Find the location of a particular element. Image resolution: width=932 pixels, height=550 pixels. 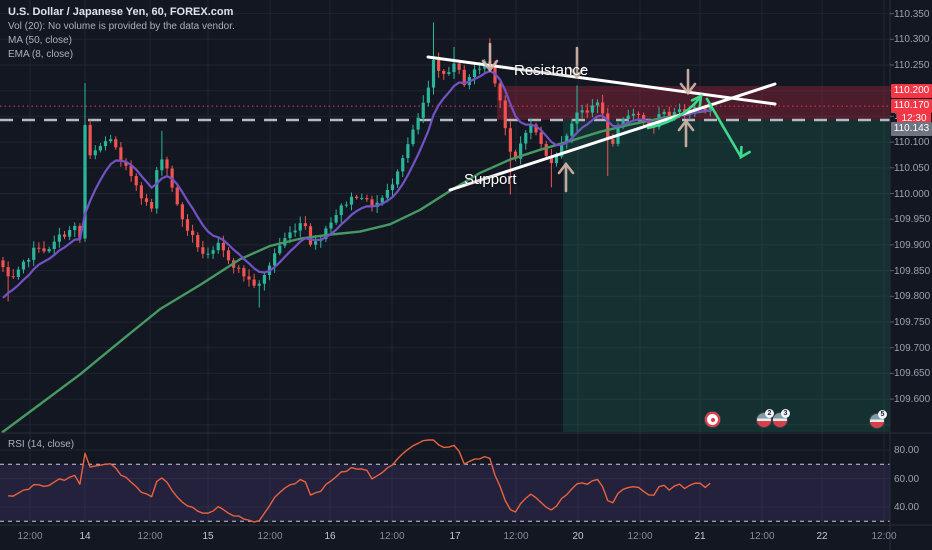

target-icon is located at coordinates (712, 419).